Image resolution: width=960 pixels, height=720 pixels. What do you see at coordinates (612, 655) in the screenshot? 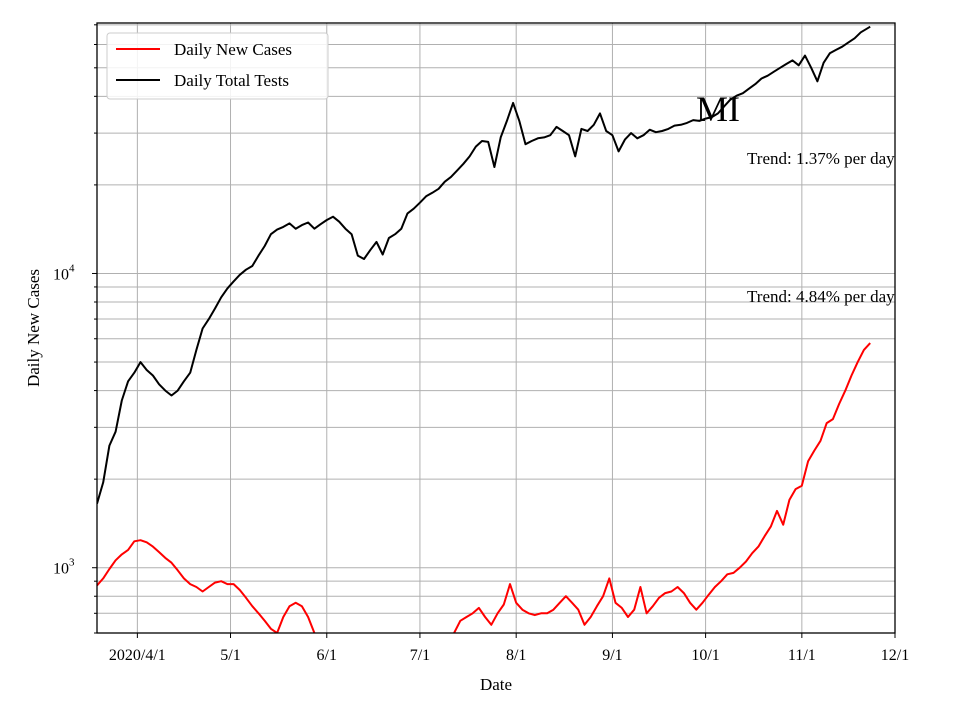
I see `x-tick-label: 9/1` at bounding box center [612, 655].